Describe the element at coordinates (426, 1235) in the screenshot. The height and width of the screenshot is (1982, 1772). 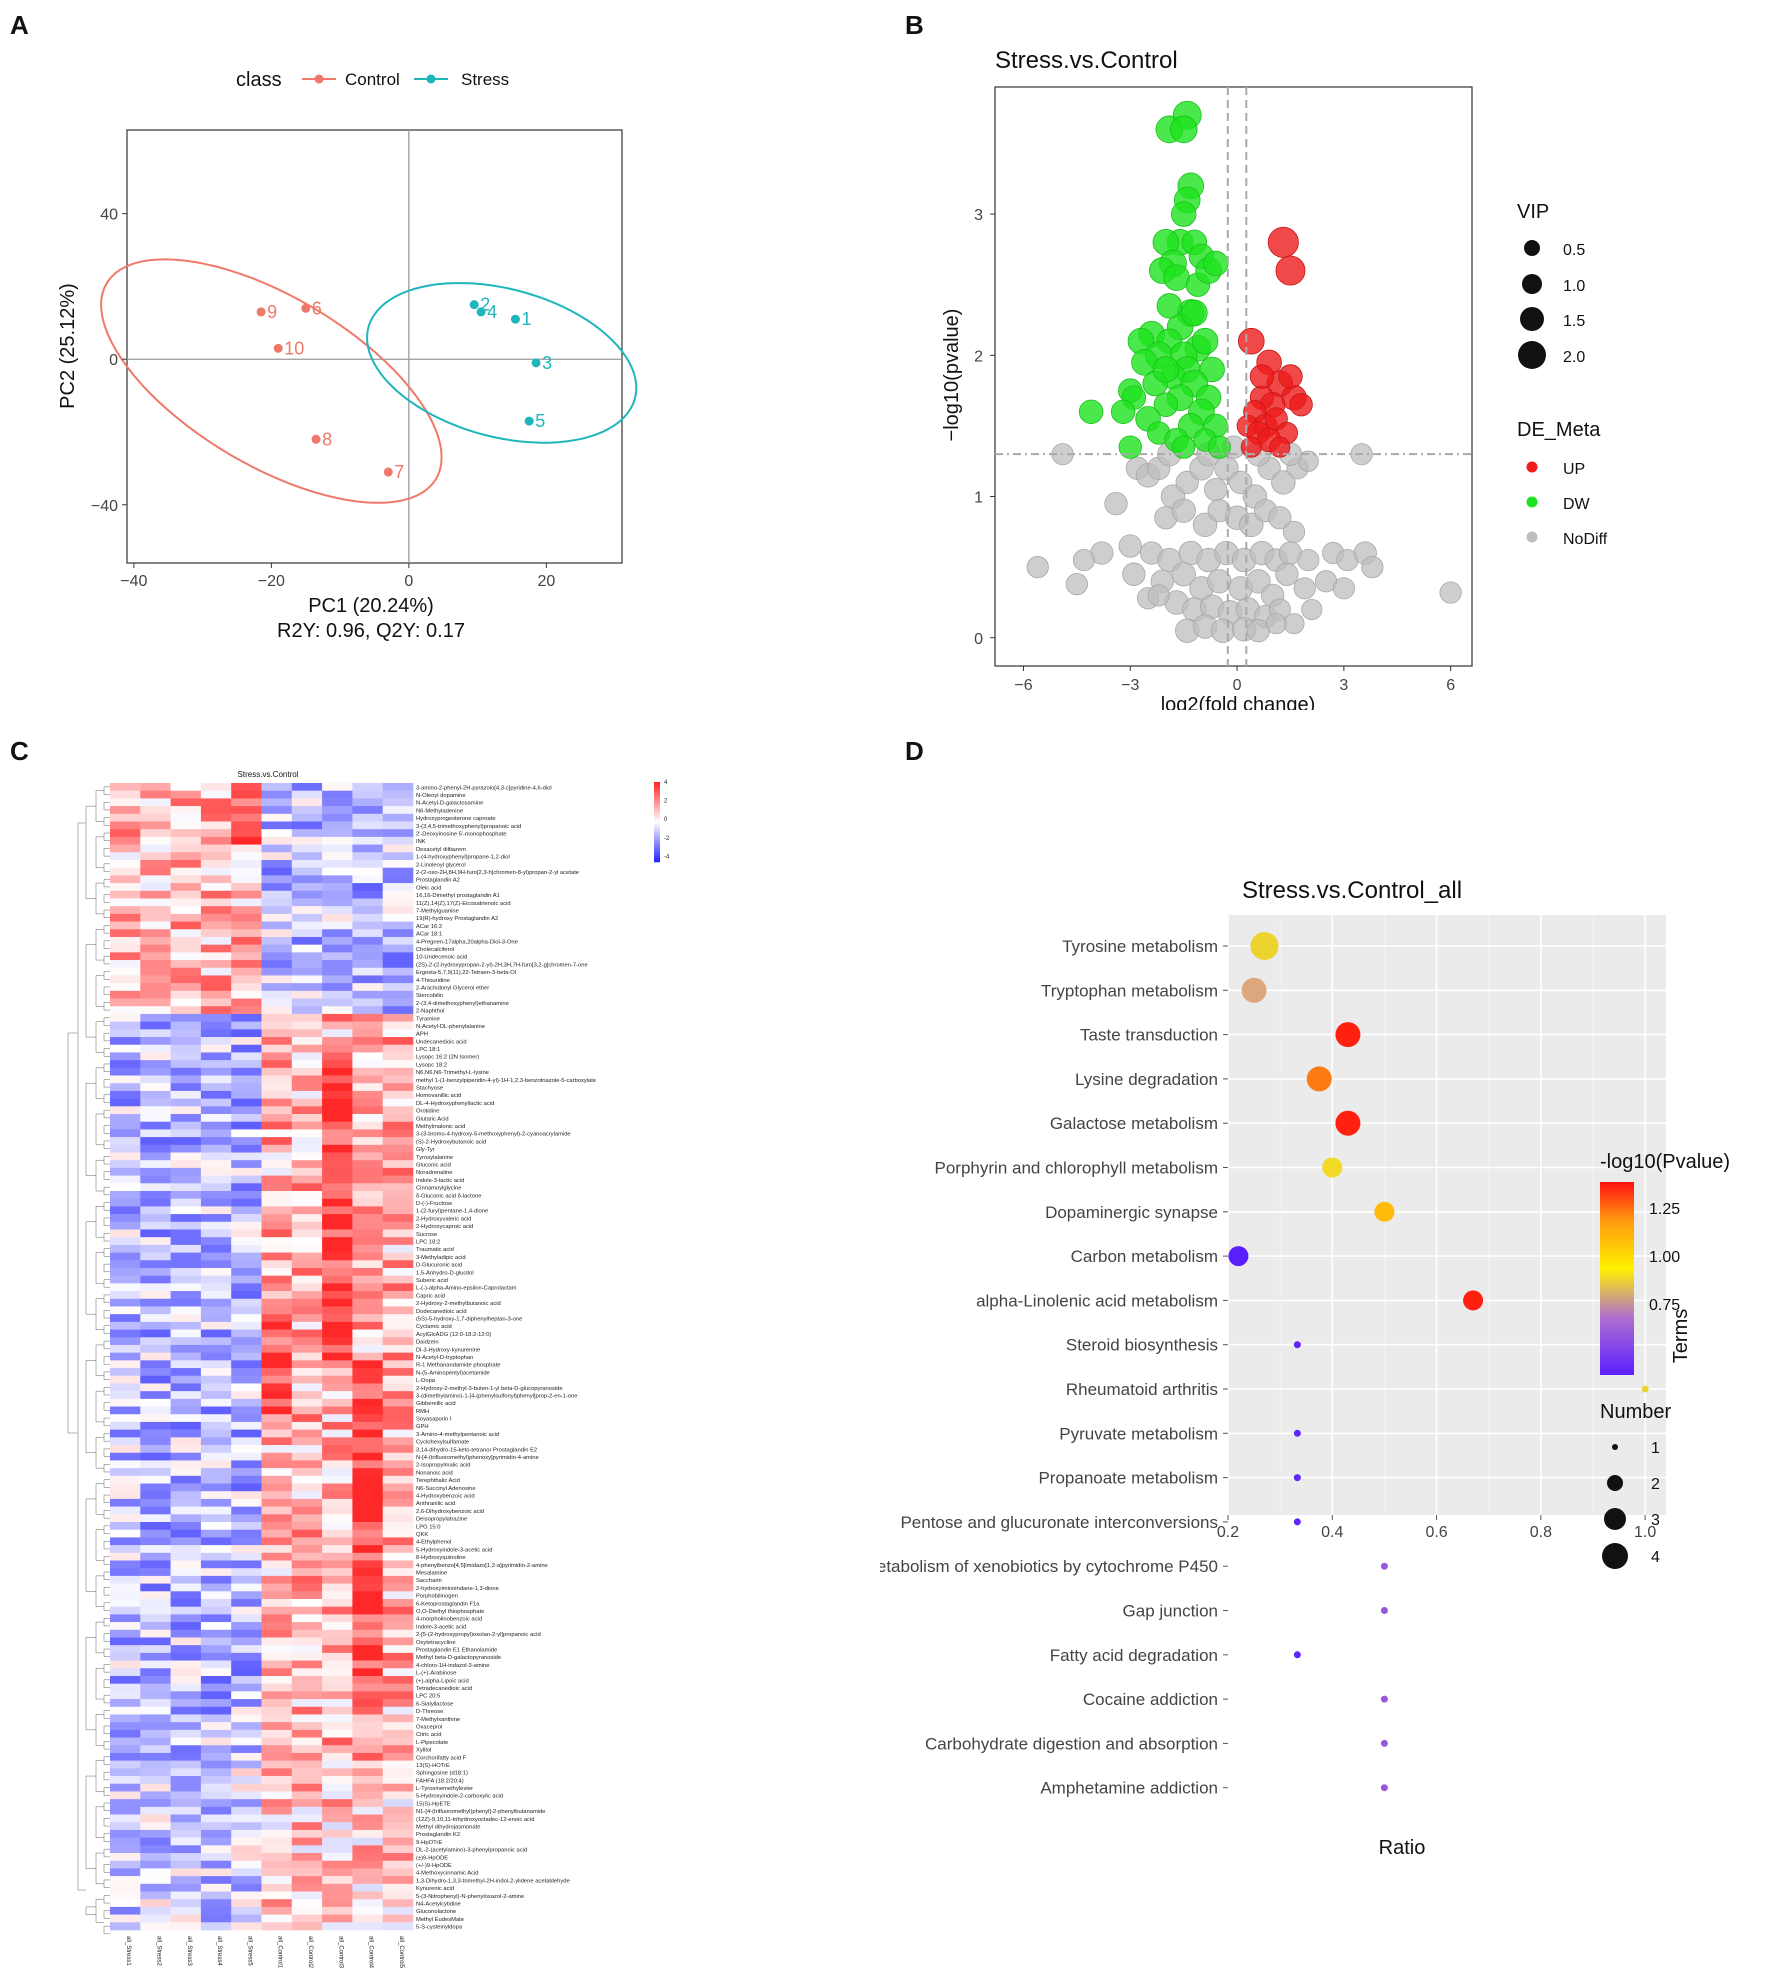
I see `heatmap-row-label: Sucrose` at that location.